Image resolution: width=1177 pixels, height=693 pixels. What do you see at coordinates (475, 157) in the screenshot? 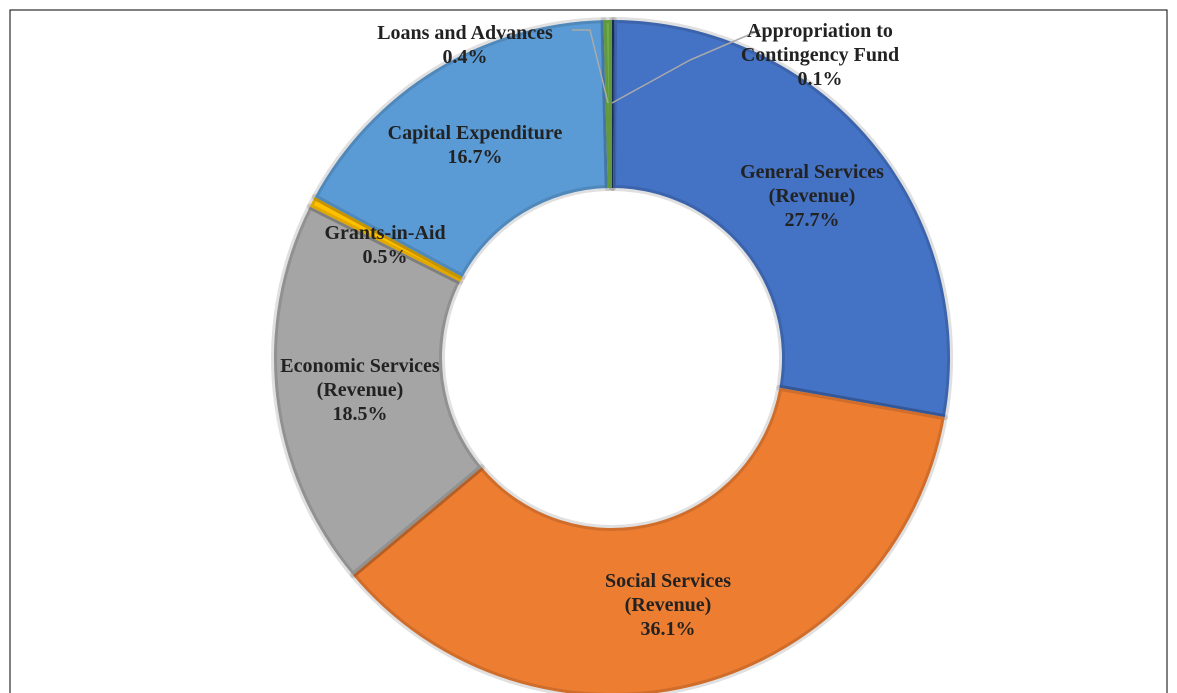
I see `value-label: 16.7%` at bounding box center [475, 157].